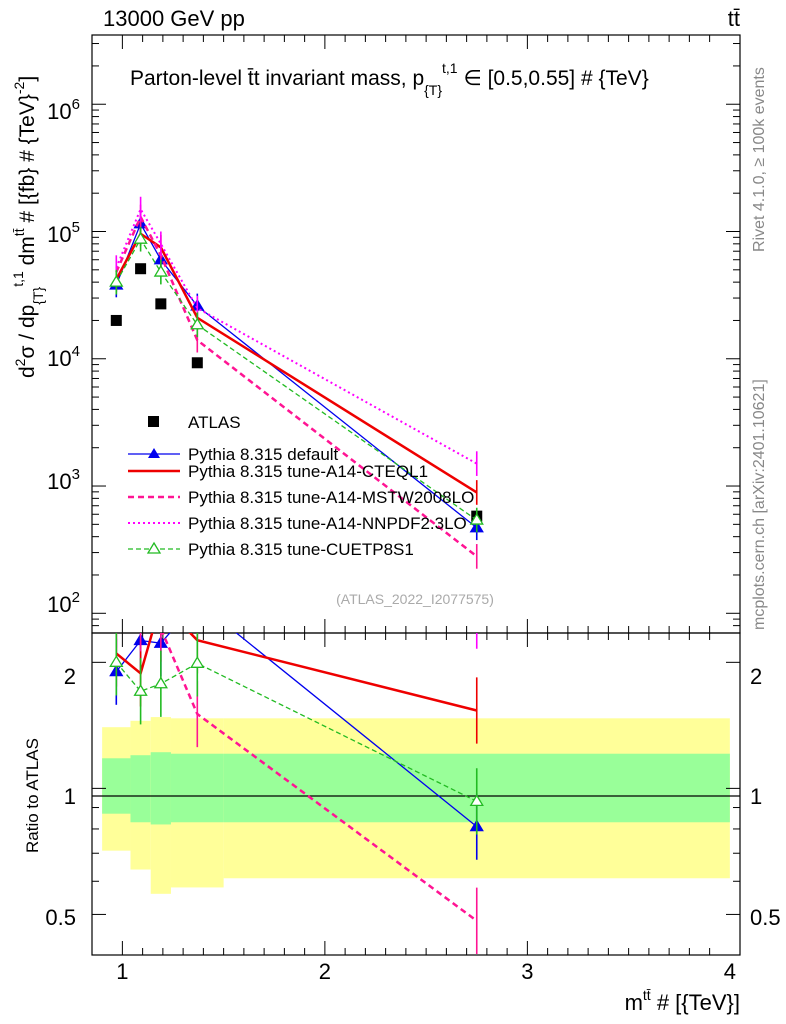 This screenshot has width=786, height=1024. I want to click on header-process: tt̄, so click(734, 18).